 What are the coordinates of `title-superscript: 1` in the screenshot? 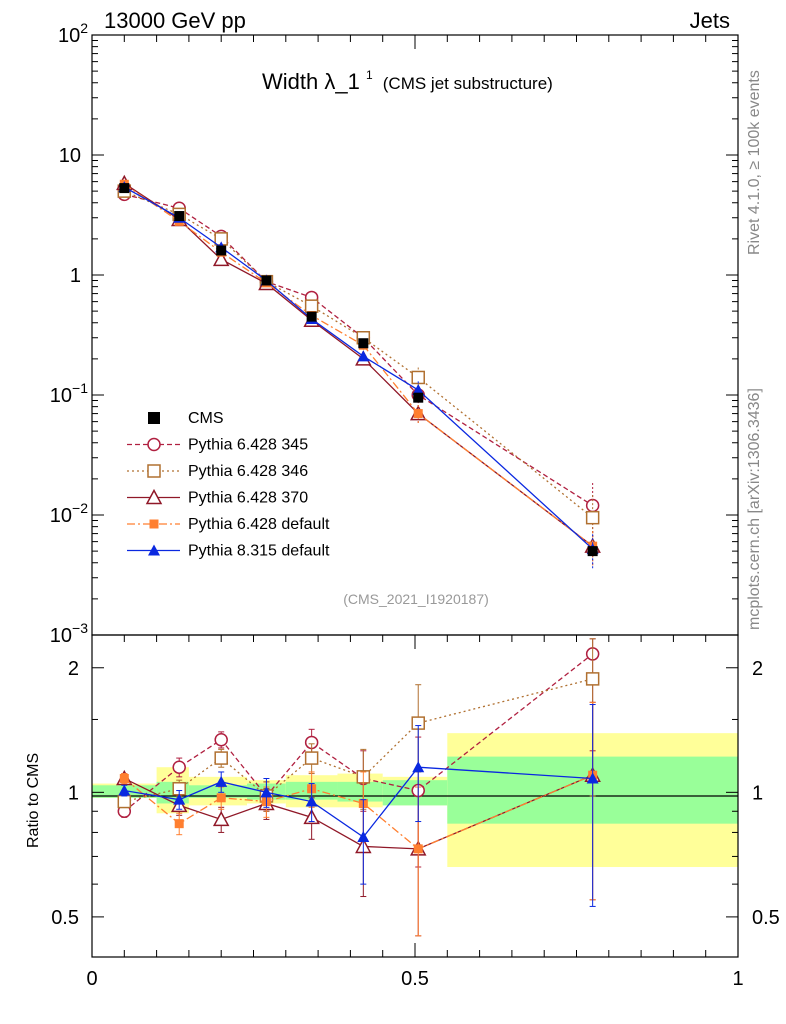 It's located at (369, 75).